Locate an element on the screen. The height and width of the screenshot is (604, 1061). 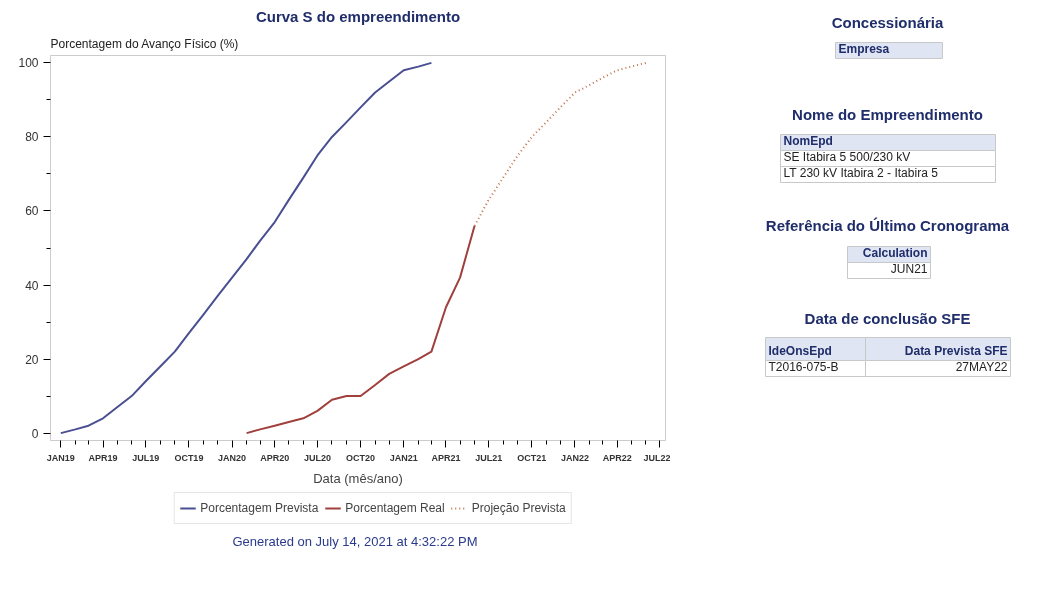
x-tick-label: JUL19 is located at coordinates (146, 457).